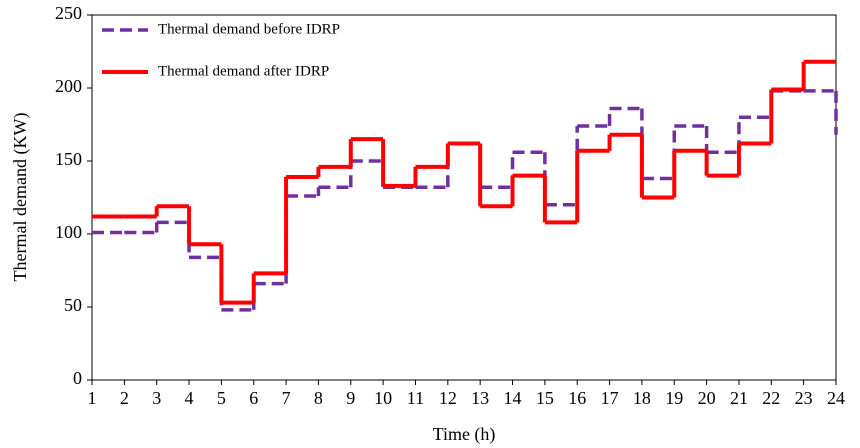 This screenshot has height=448, width=860. Describe the element at coordinates (836, 398) in the screenshot. I see `x-tick-label: 24` at that location.